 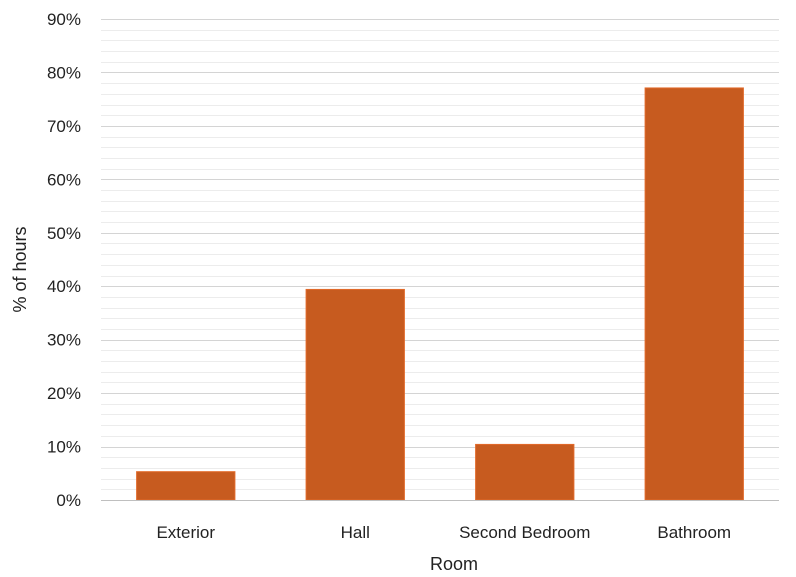 I want to click on bar-second-bedroom, so click(x=525, y=472).